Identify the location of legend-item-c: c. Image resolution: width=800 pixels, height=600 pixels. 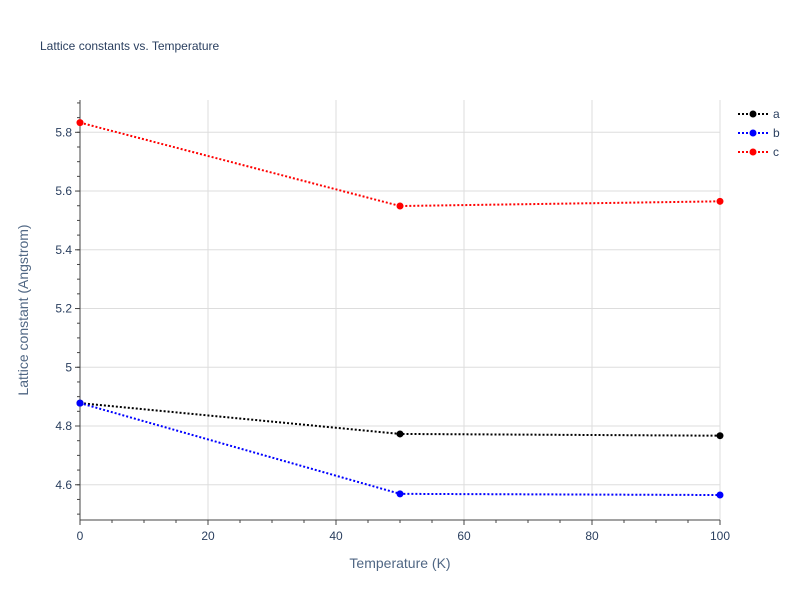
(758, 152).